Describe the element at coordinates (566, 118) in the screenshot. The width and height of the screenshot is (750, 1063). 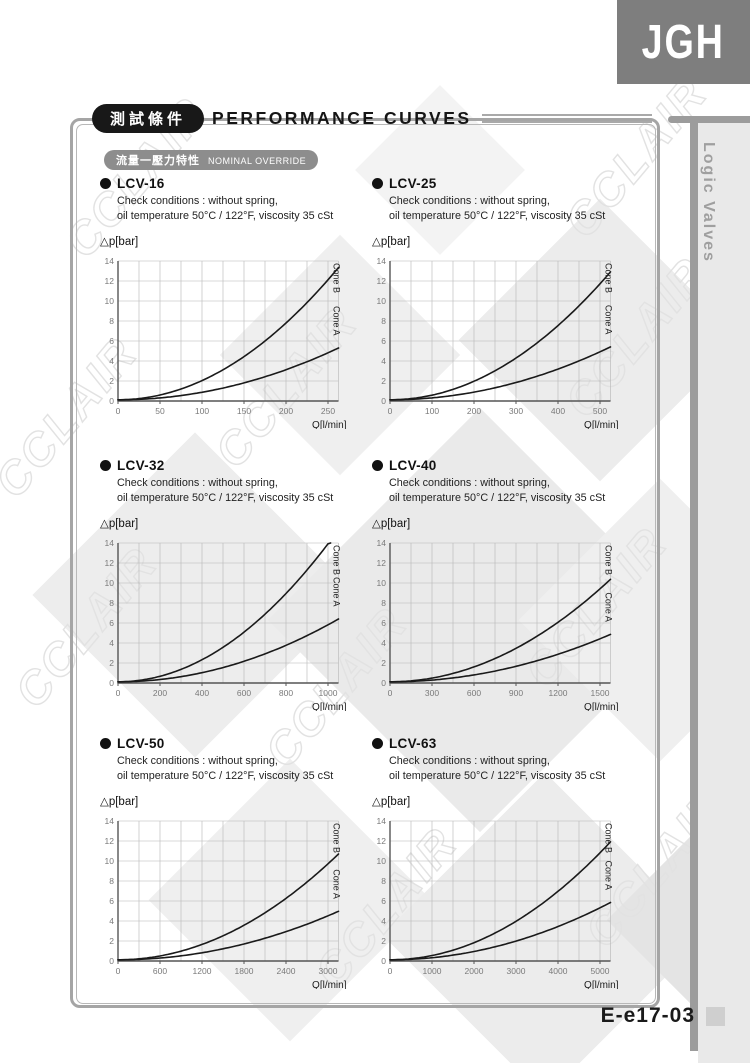
I see `header-double-rule` at that location.